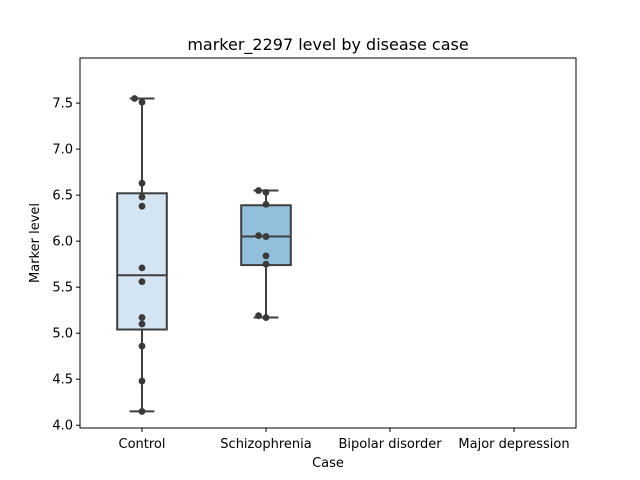 The image size is (640, 480). Describe the element at coordinates (62, 150) in the screenshot. I see `y-tick-label: 7.0` at that location.